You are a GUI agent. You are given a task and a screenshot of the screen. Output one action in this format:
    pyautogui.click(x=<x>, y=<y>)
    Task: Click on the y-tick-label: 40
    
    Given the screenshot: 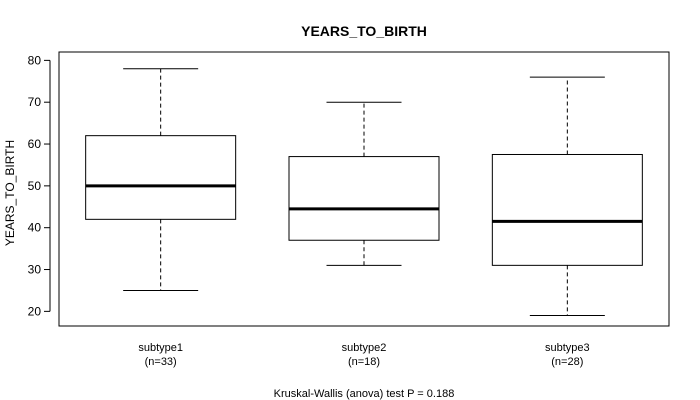 What is the action you would take?
    pyautogui.click(x=35, y=228)
    